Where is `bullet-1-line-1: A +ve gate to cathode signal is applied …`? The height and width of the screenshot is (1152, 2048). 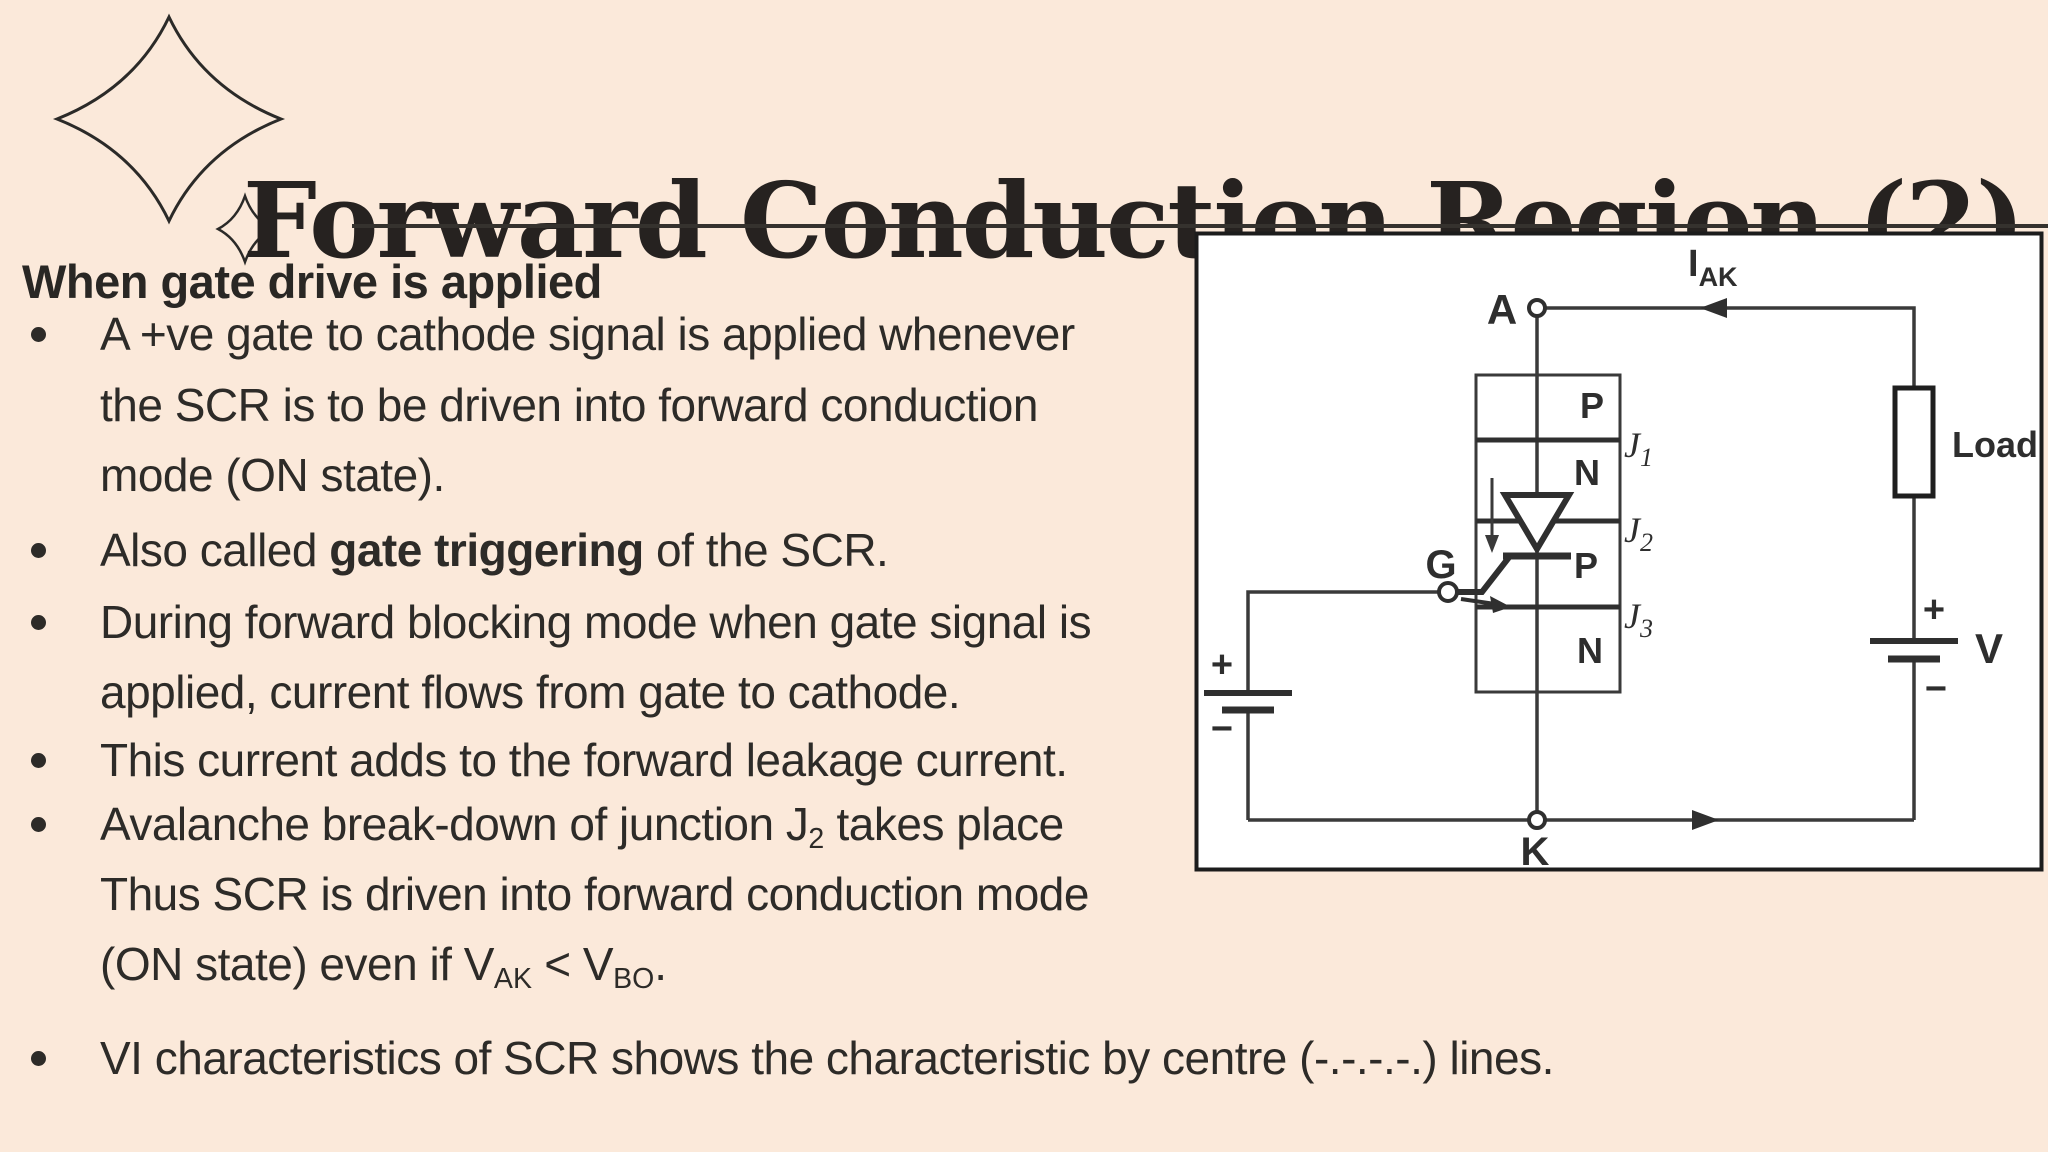 bullet-1-line-1: A +ve gate to cathode signal is applied … is located at coordinates (587, 334).